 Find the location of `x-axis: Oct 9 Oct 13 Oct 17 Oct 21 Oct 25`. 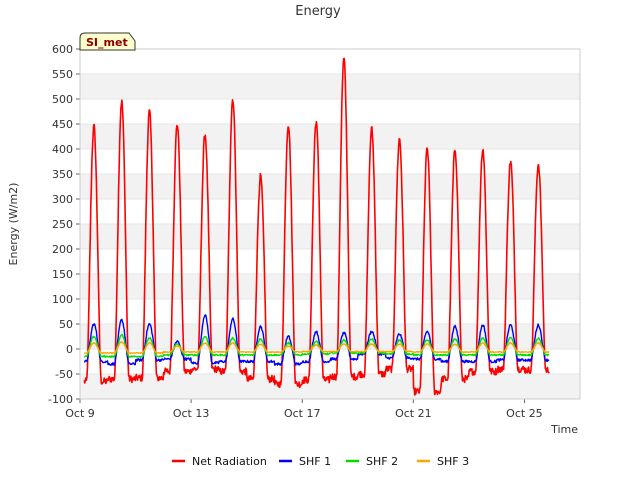

x-axis: Oct 9 Oct 13 Oct 17 Oct 21 Oct 25 is located at coordinates (304, 409).